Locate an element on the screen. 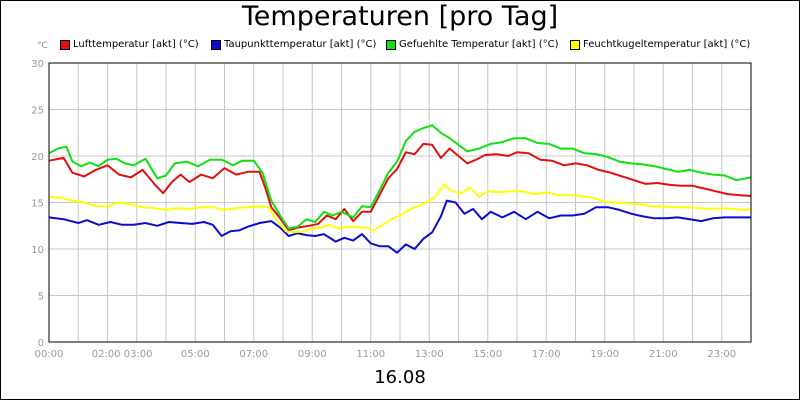 This screenshot has height=400, width=800. x-tick-label: 13:00 is located at coordinates (429, 354).